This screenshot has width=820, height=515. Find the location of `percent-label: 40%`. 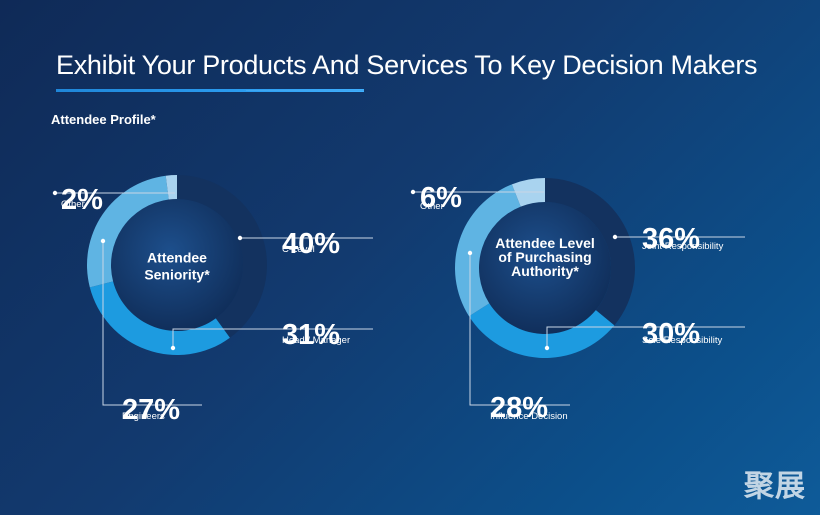

percent-label: 40% is located at coordinates (311, 244).